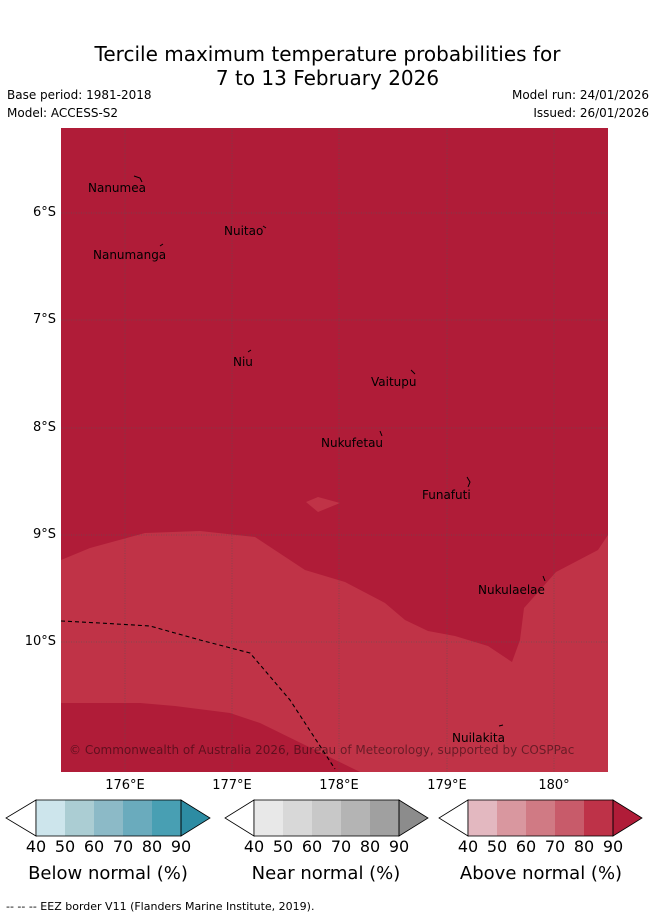  Describe the element at coordinates (108, 873) in the screenshot. I see `colorbar-below-label: Below normal (%)` at that location.